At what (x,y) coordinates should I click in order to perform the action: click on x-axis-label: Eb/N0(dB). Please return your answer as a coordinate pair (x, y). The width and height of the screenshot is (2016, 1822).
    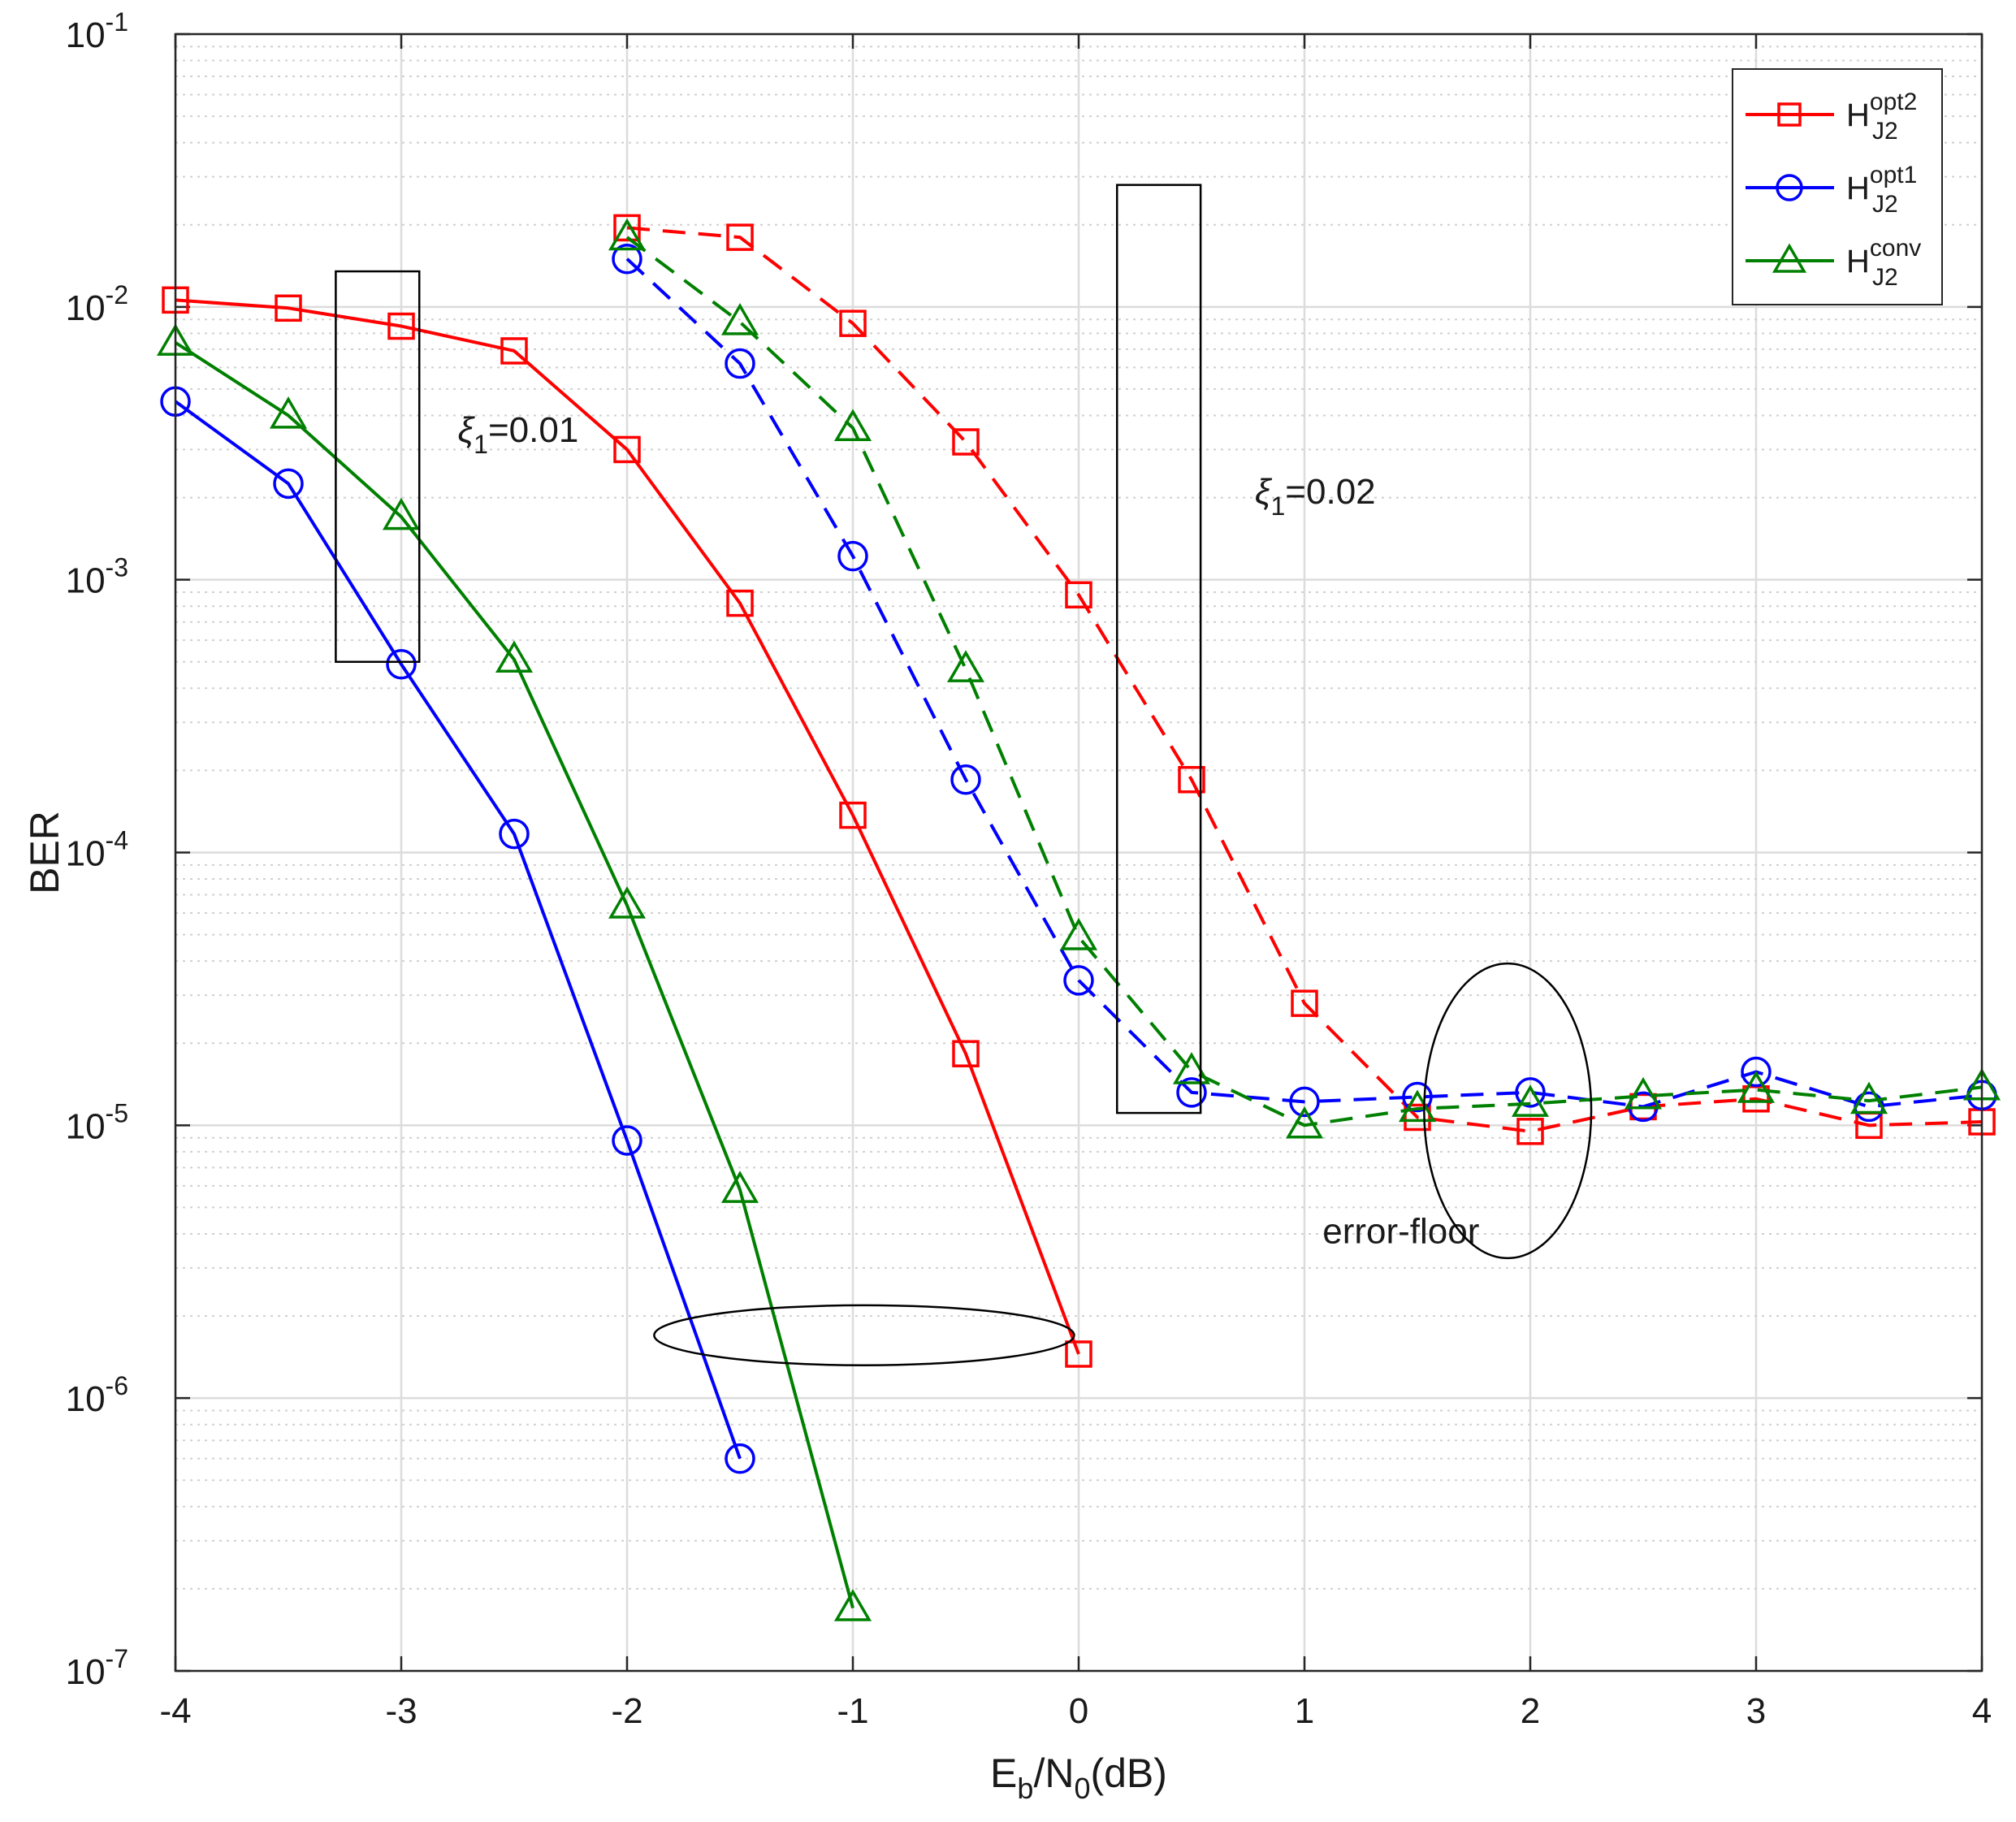
    Looking at the image, I should click on (1078, 1778).